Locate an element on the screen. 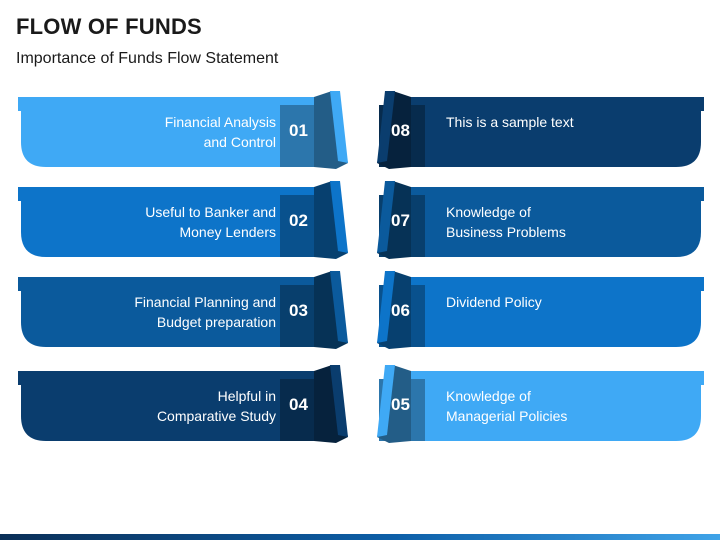 The width and height of the screenshot is (720, 540). item-05: Knowledge of Managerial Policies 05 is located at coordinates (537, 404).